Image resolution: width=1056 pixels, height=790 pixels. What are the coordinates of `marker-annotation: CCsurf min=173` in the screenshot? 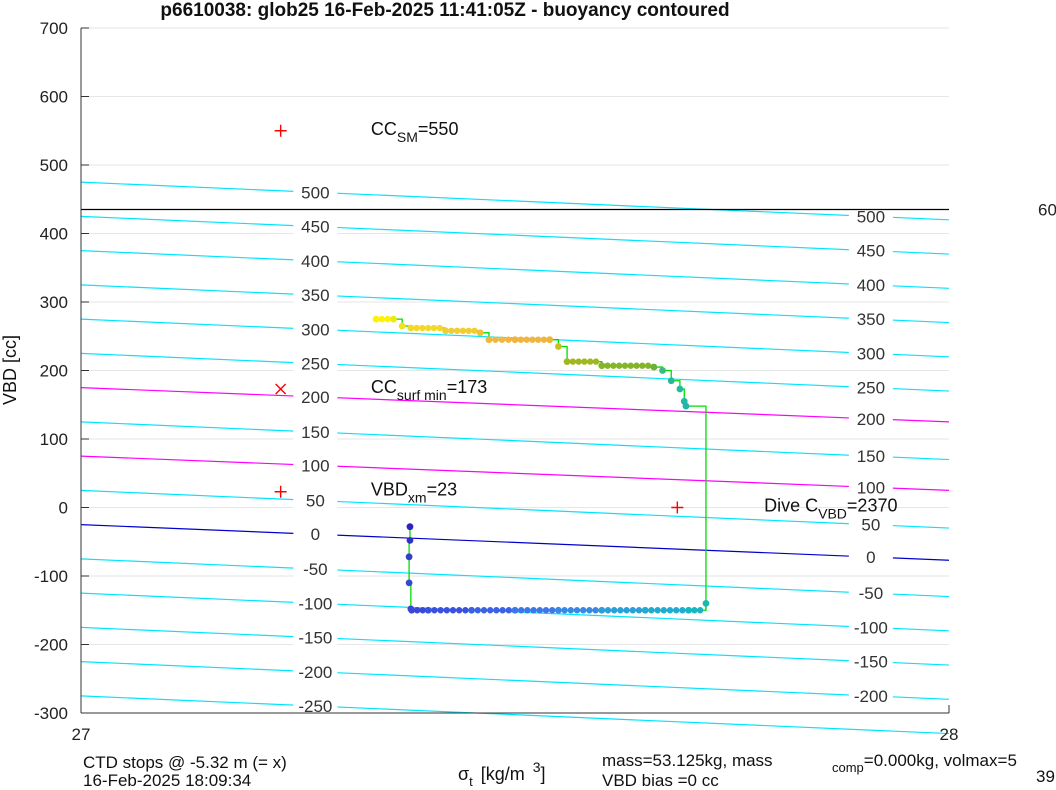 It's located at (429, 390).